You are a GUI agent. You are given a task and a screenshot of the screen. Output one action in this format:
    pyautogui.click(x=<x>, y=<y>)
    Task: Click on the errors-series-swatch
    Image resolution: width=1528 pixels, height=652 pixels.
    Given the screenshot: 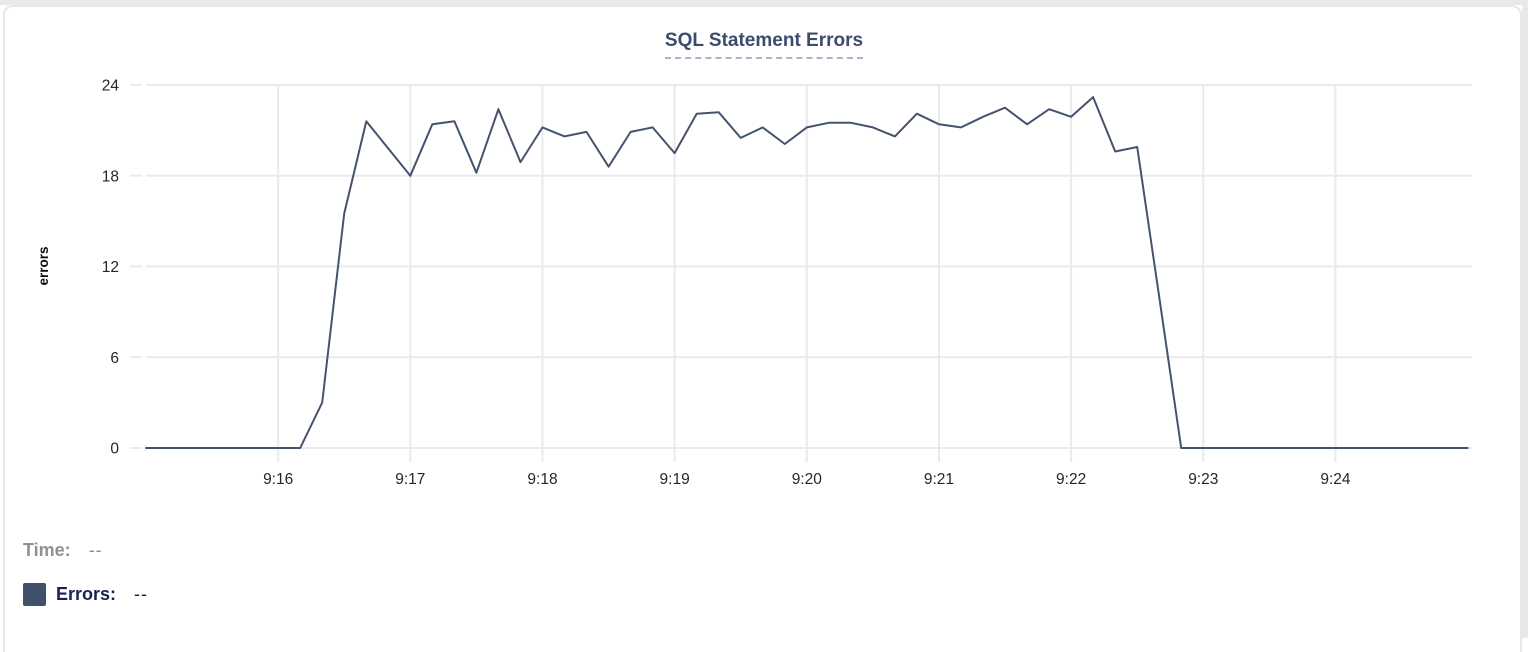 What is the action you would take?
    pyautogui.click(x=34, y=594)
    